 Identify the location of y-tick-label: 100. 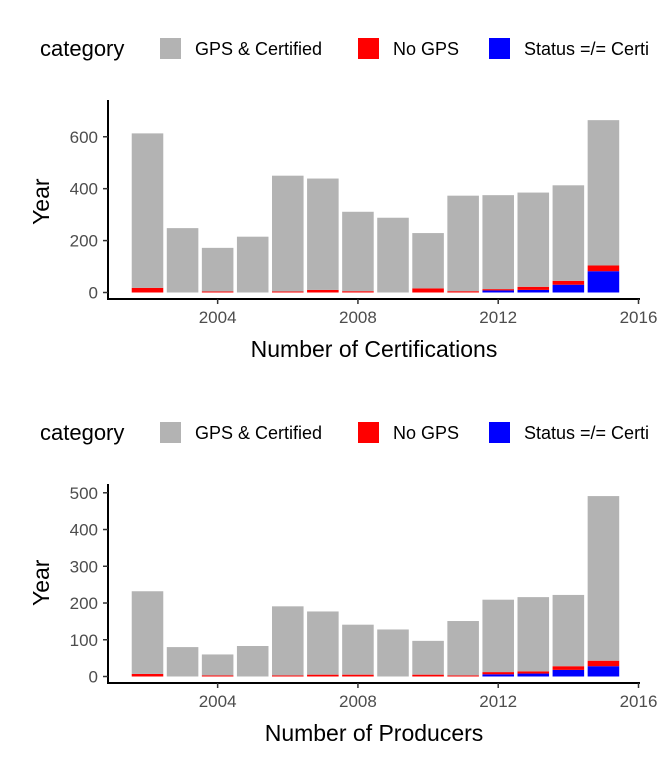
(84, 640).